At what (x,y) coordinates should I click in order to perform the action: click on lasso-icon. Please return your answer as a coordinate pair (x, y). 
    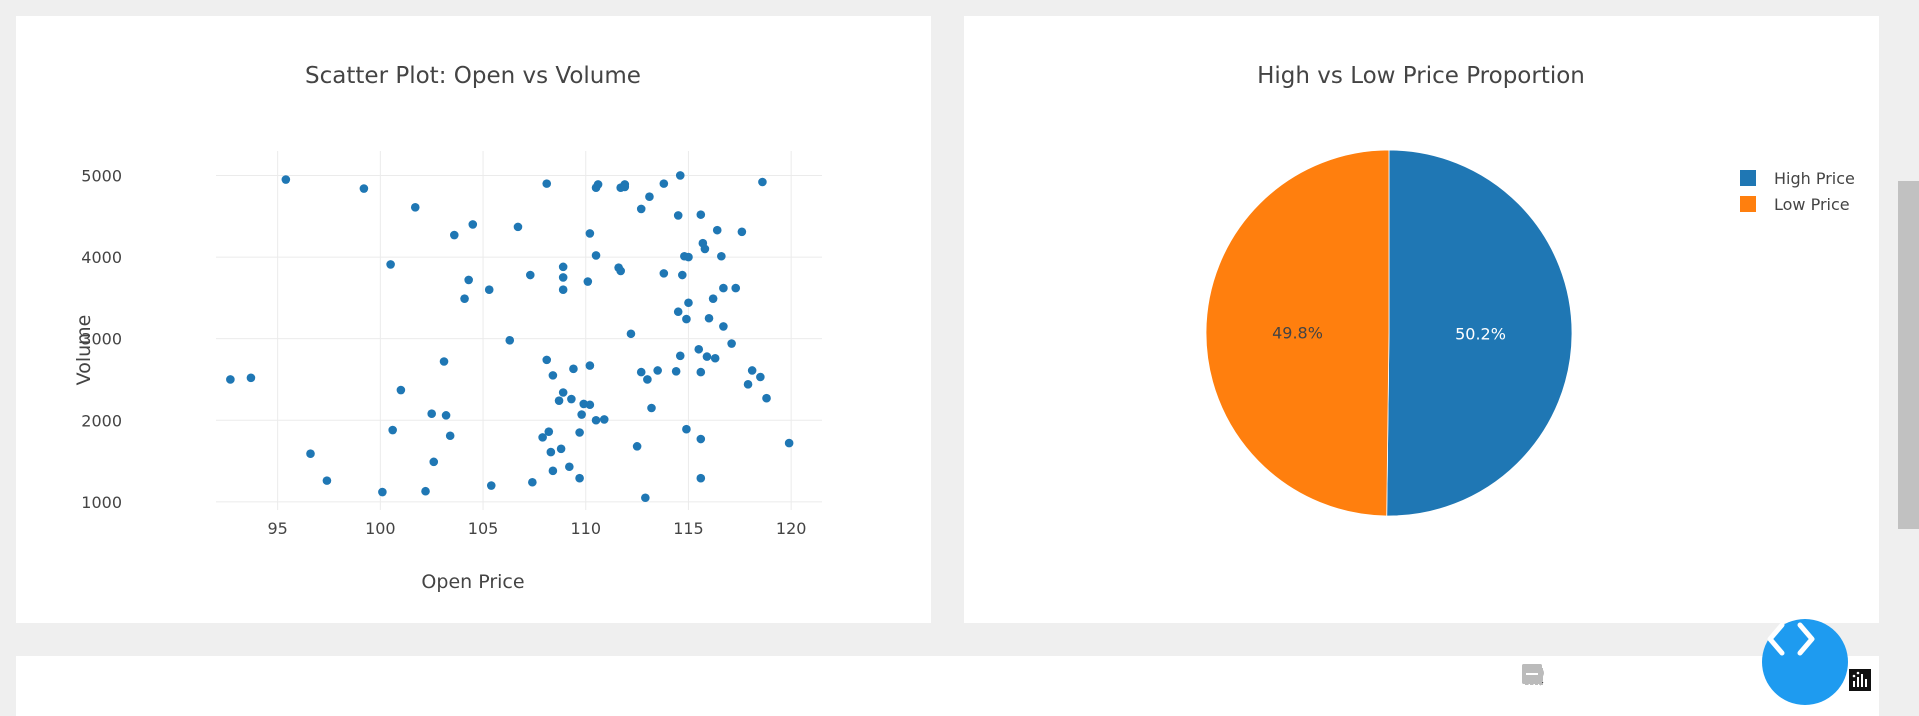
    Looking at the image, I should click on (1607, 679).